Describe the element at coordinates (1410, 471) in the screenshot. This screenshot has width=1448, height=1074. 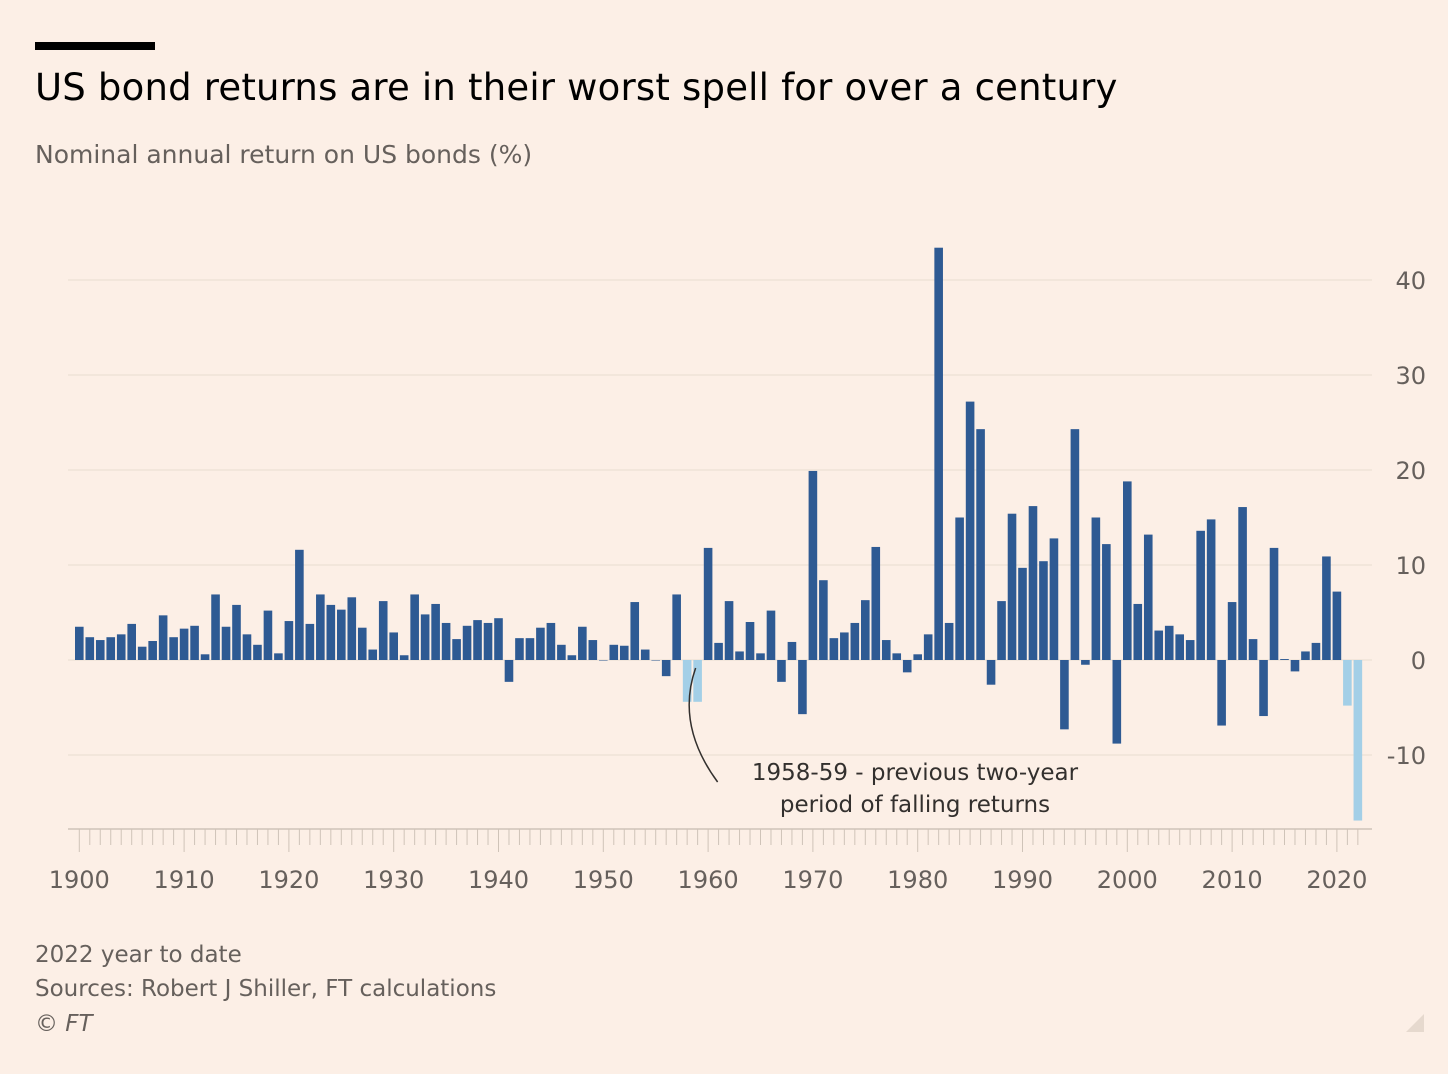
I see `y-tick-label: 20` at that location.